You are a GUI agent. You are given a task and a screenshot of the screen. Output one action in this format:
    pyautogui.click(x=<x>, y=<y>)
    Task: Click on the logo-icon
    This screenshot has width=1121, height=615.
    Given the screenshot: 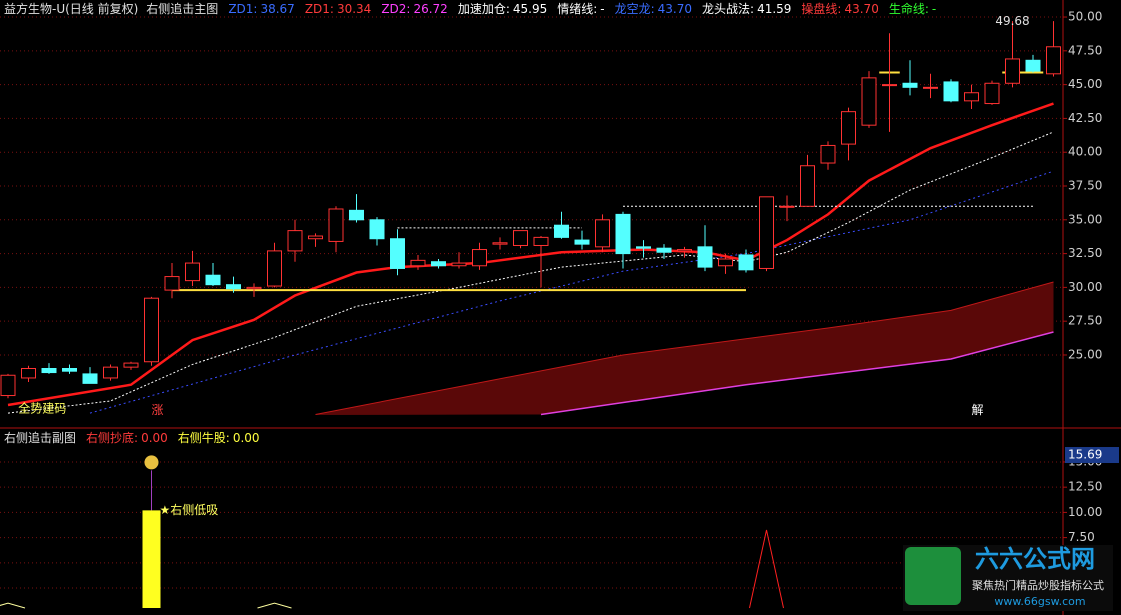 What is the action you would take?
    pyautogui.click(x=933, y=576)
    